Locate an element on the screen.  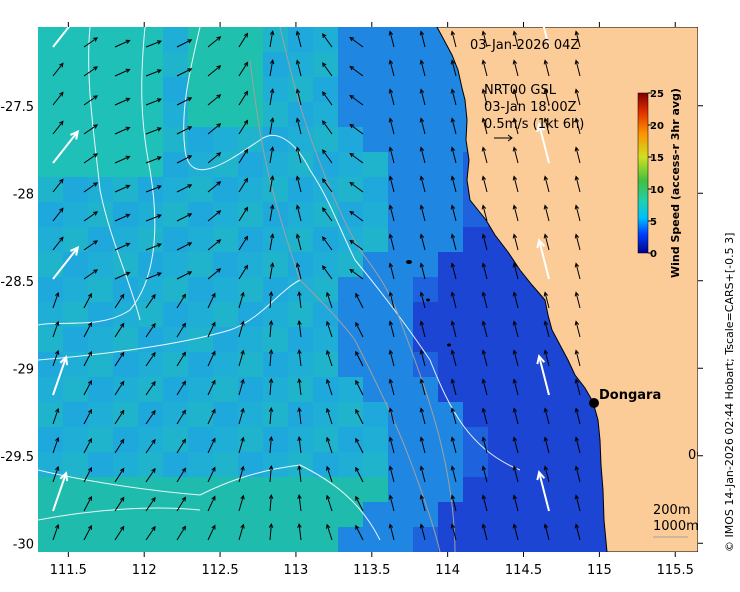
y-tick-label: -27.5 is located at coordinates (17, 107).